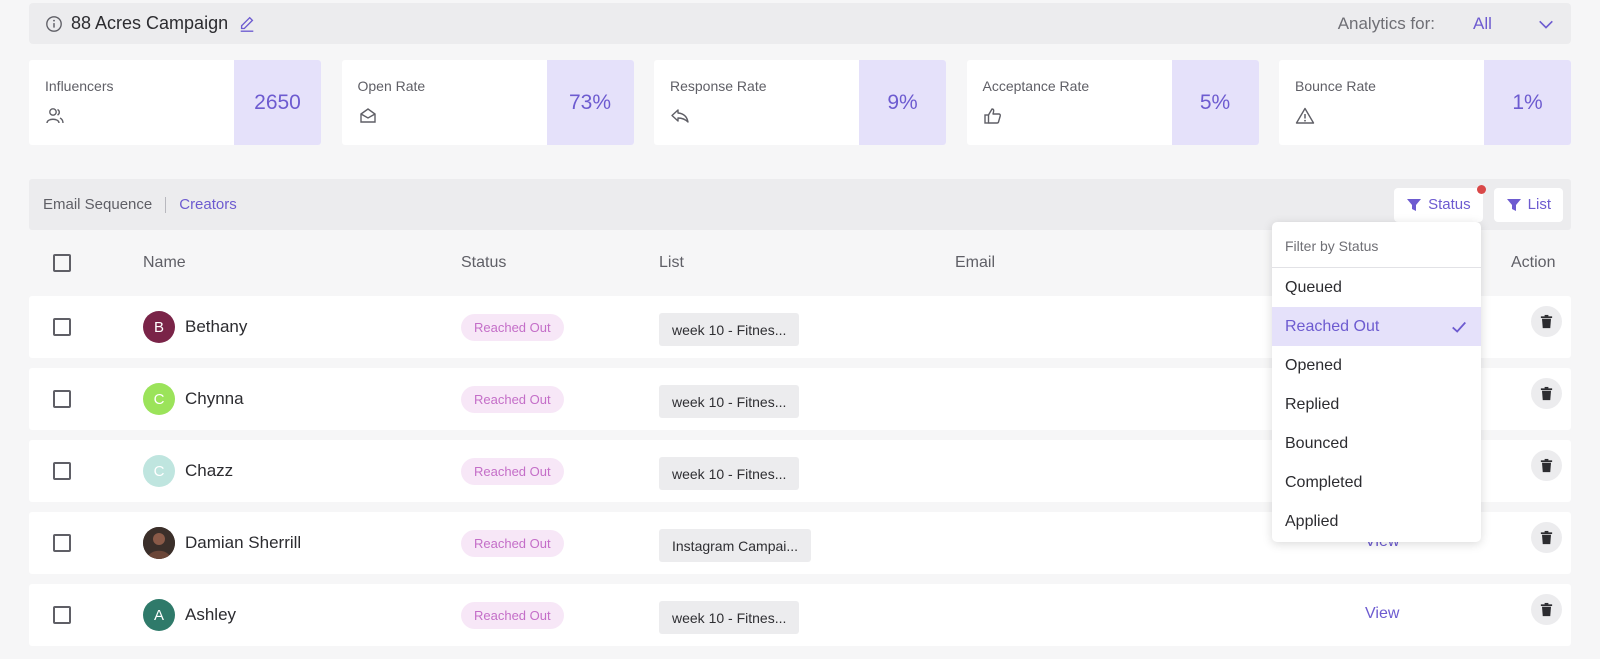 The width and height of the screenshot is (1600, 659). I want to click on chevron-down-icon, so click(1546, 24).